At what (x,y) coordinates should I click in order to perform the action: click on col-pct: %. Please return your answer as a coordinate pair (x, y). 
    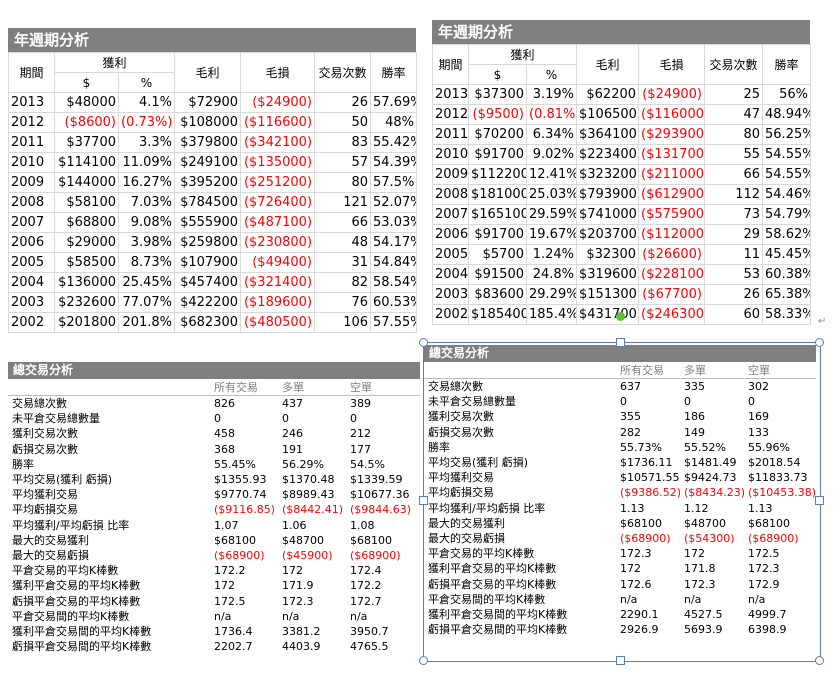
    Looking at the image, I should click on (146, 82).